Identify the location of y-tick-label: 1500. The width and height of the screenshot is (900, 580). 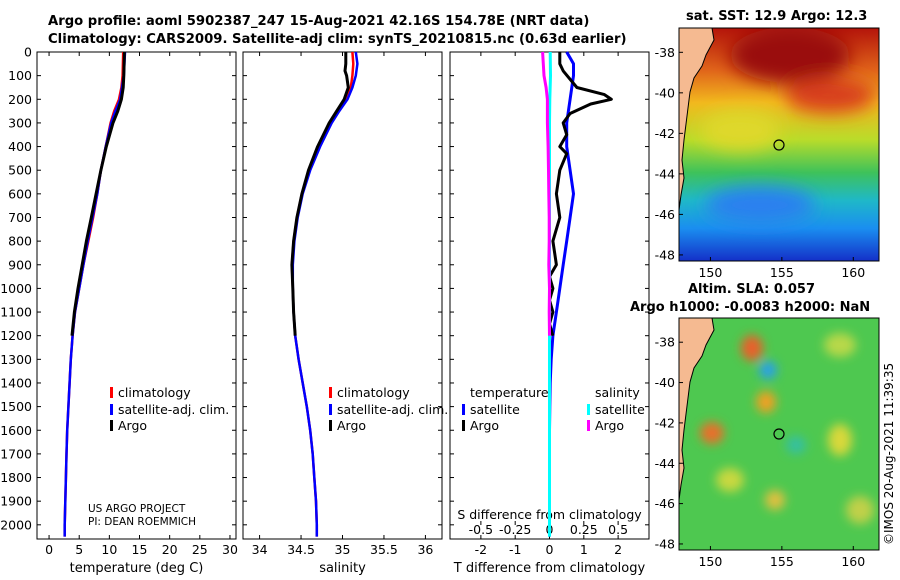
(16, 406).